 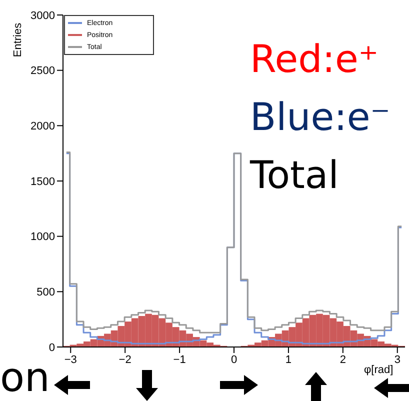 What do you see at coordinates (294, 175) in the screenshot?
I see `annotation: Total` at bounding box center [294, 175].